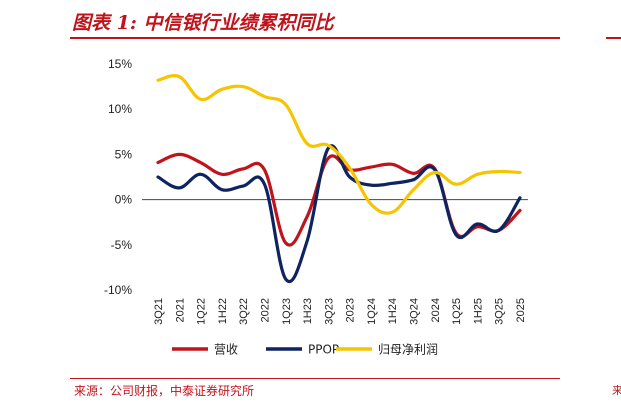 Image resolution: width=621 pixels, height=407 pixels. What do you see at coordinates (457, 311) in the screenshot?
I see `x-tick-label: 1Q25` at bounding box center [457, 311].